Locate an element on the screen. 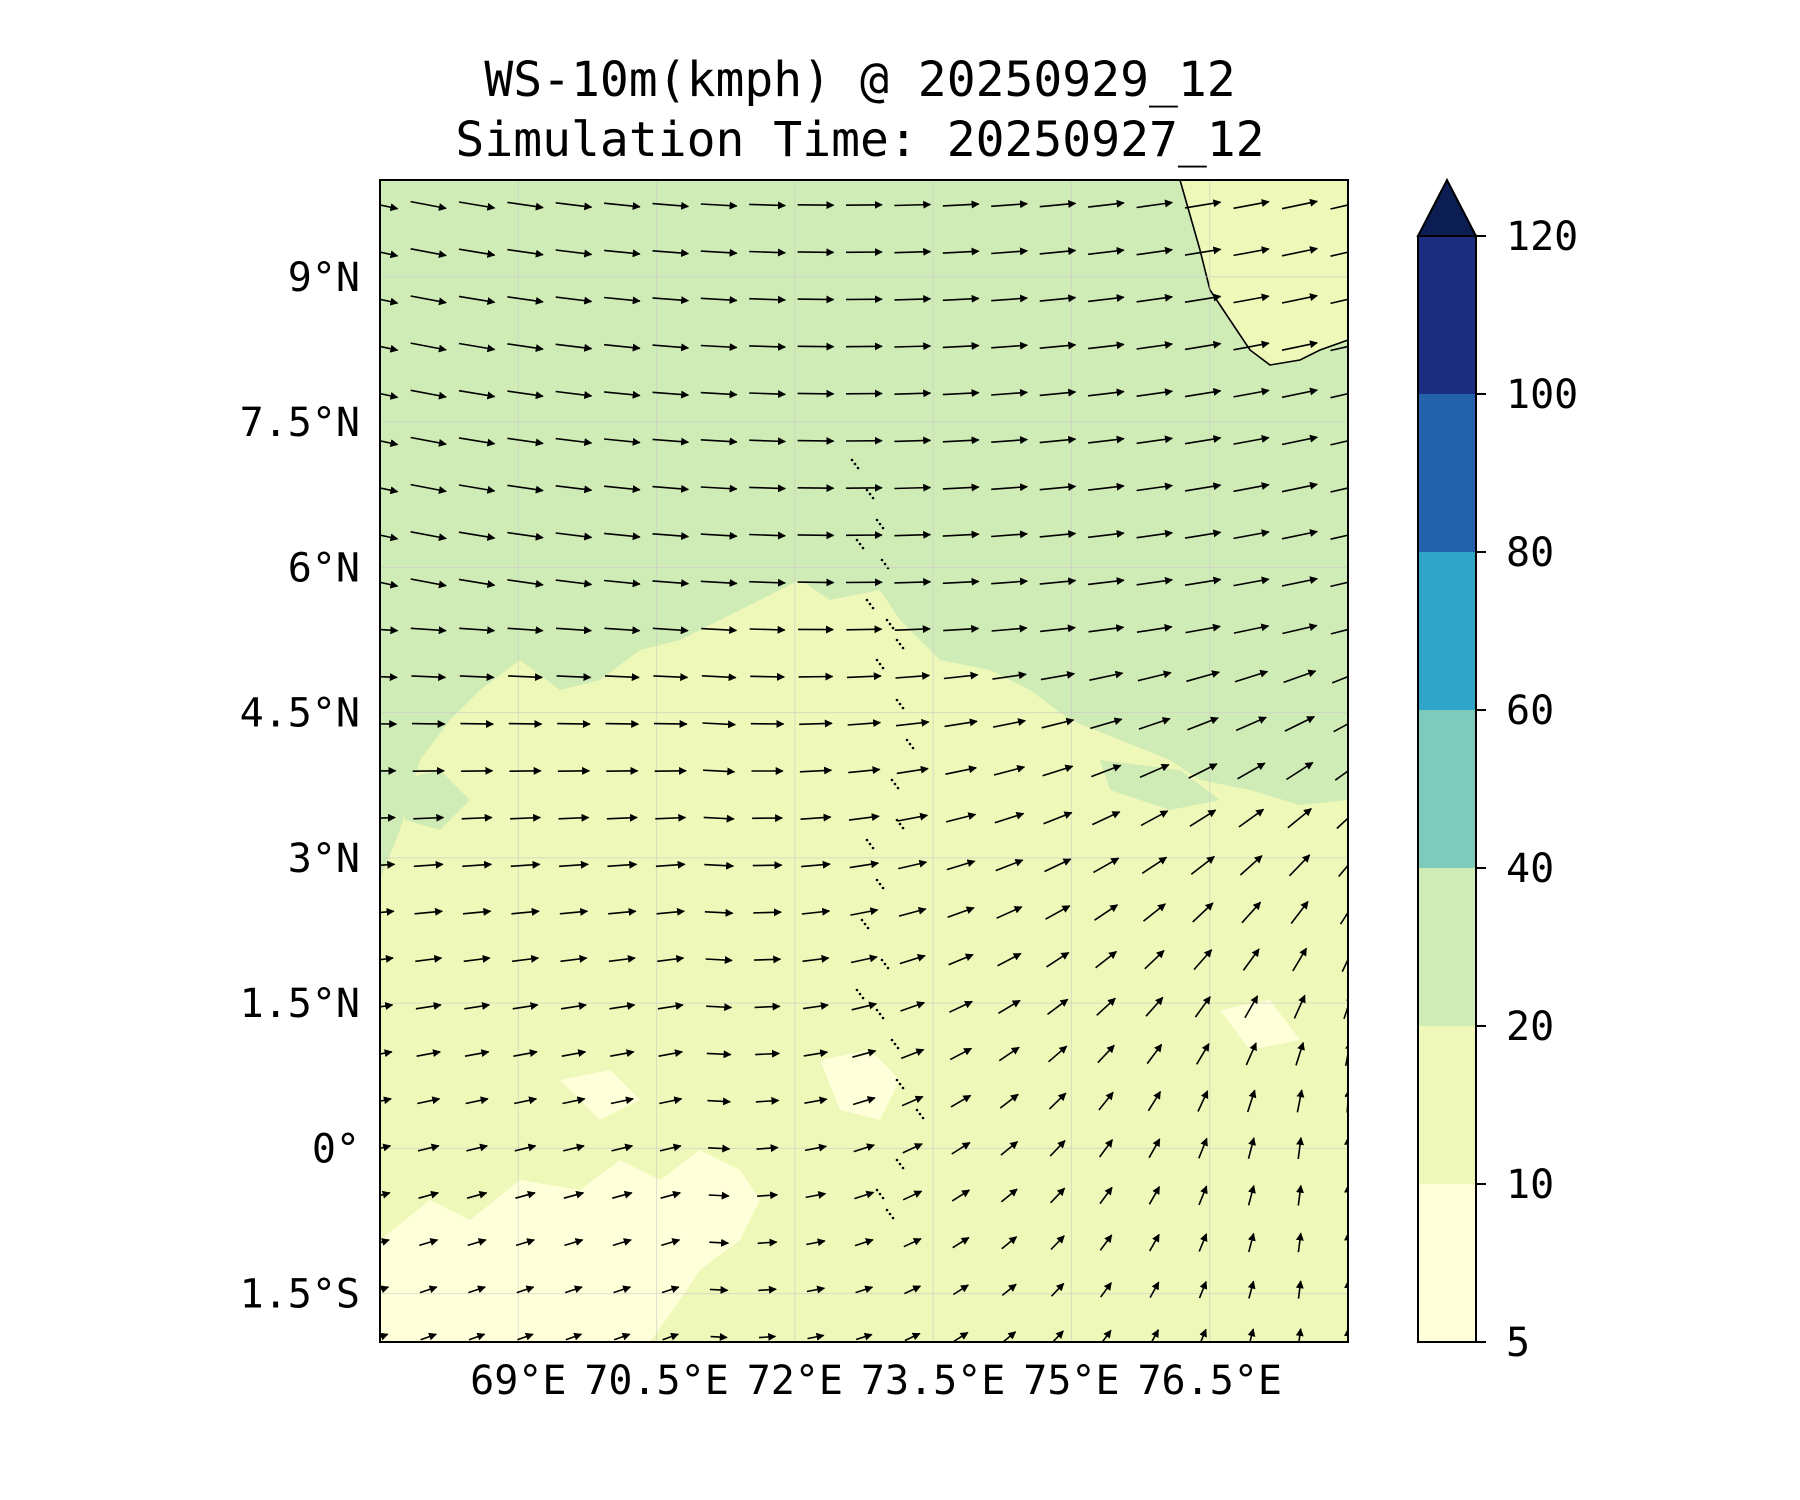 The width and height of the screenshot is (1800, 1500). colorbar-label: 5 is located at coordinates (1518, 1343).